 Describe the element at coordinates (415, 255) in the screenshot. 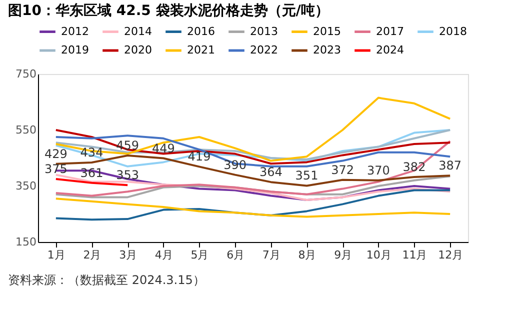

I see `x-tick-label: 11月` at that location.